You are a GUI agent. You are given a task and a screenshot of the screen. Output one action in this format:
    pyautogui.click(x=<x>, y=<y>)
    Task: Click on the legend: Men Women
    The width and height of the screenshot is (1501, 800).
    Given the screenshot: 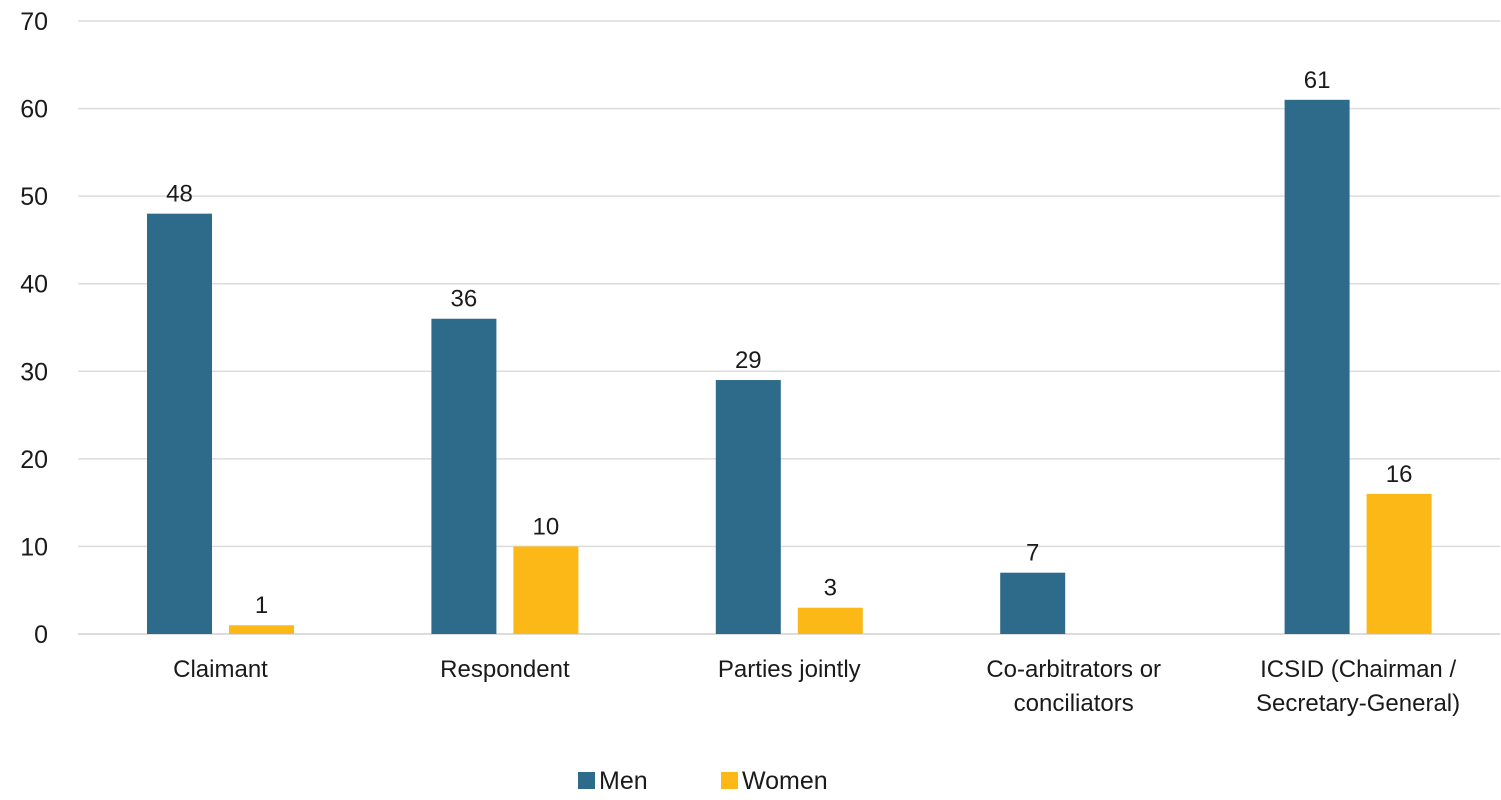 What is the action you would take?
    pyautogui.click(x=703, y=781)
    